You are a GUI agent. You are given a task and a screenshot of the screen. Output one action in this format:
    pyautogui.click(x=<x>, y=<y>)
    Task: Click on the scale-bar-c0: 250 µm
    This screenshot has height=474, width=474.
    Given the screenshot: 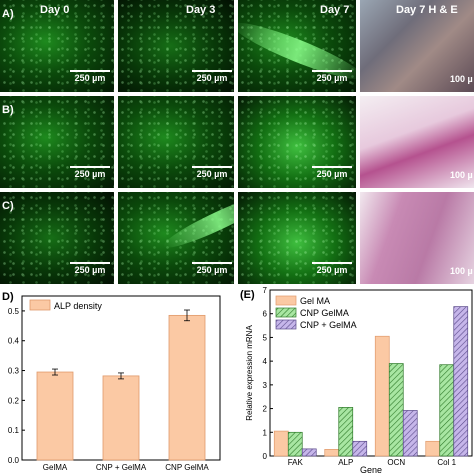 What is the action you would take?
    pyautogui.click(x=90, y=268)
    